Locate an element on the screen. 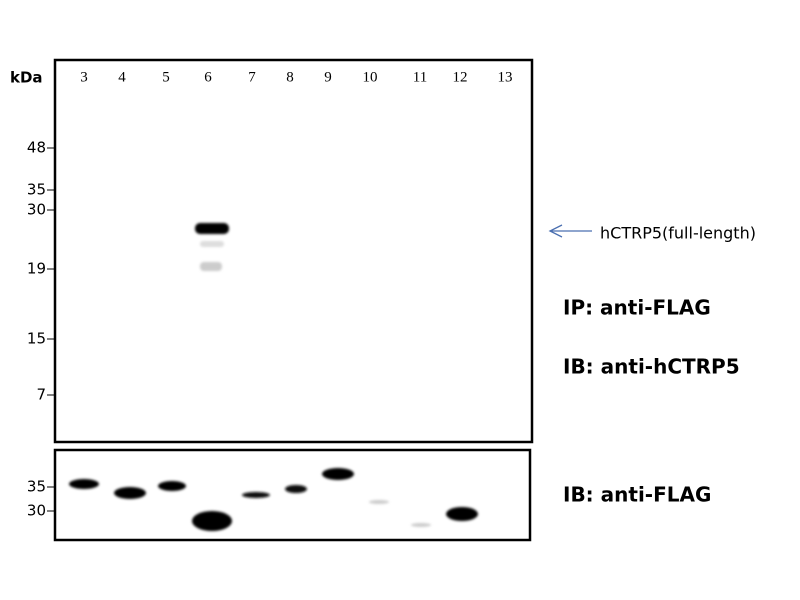 This screenshot has width=800, height=600. ib-bottom-label: IB: anti-FLAG is located at coordinates (637, 495).